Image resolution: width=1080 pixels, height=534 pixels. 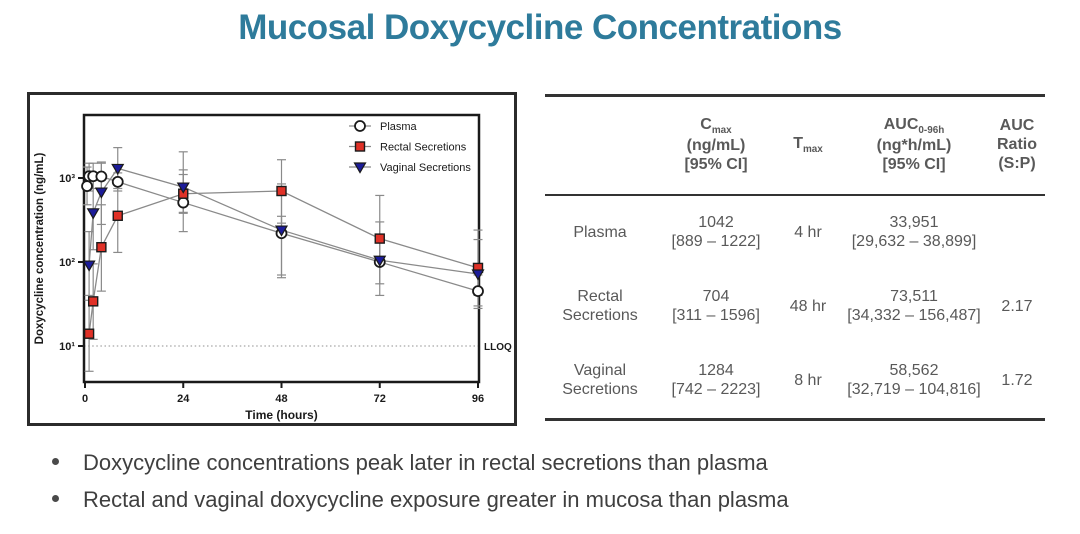 What do you see at coordinates (808, 306) in the screenshot?
I see `tmax-cell: 48 hr` at bounding box center [808, 306].